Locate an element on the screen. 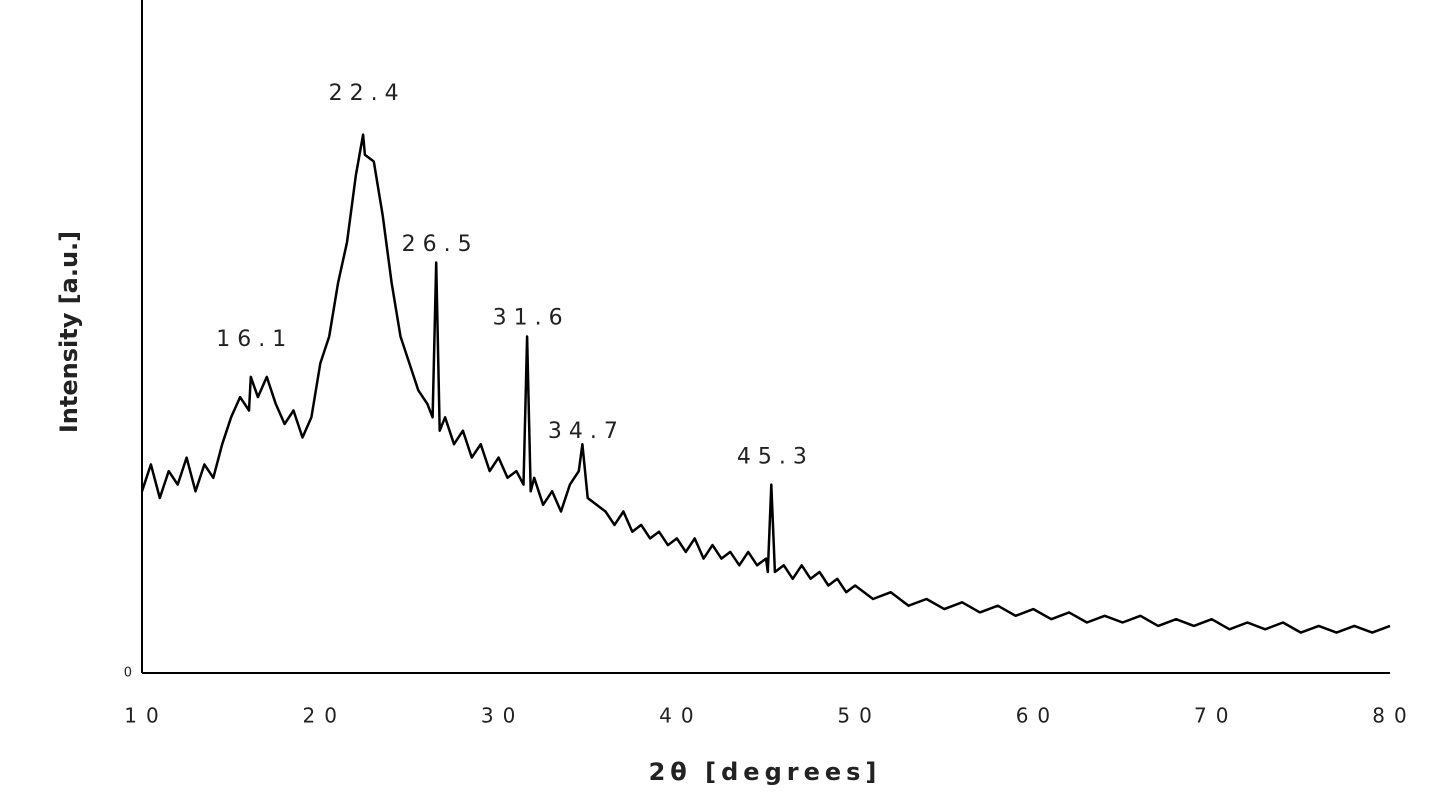 Image resolution: width=1450 pixels, height=806 pixels. y-axis-title: Intensity [a.u.] is located at coordinates (69, 332).